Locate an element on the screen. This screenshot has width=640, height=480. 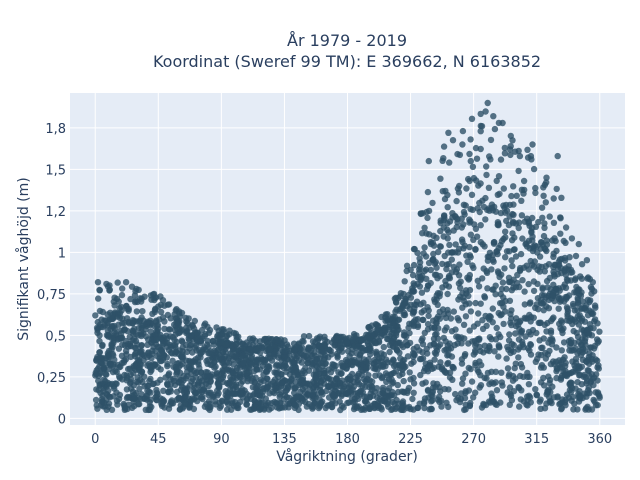
x-tick-label: 90 is located at coordinates (221, 439).